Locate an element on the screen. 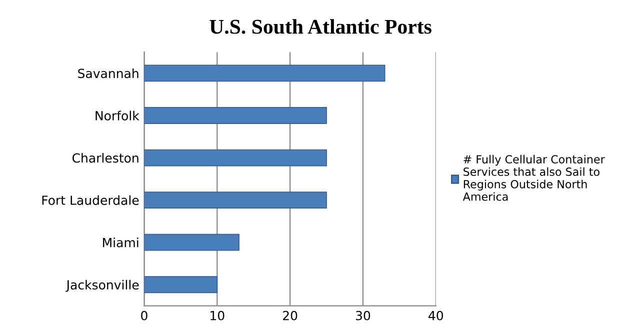 This screenshot has height=336, width=641. y-tick-label: Charleston is located at coordinates (105, 158).